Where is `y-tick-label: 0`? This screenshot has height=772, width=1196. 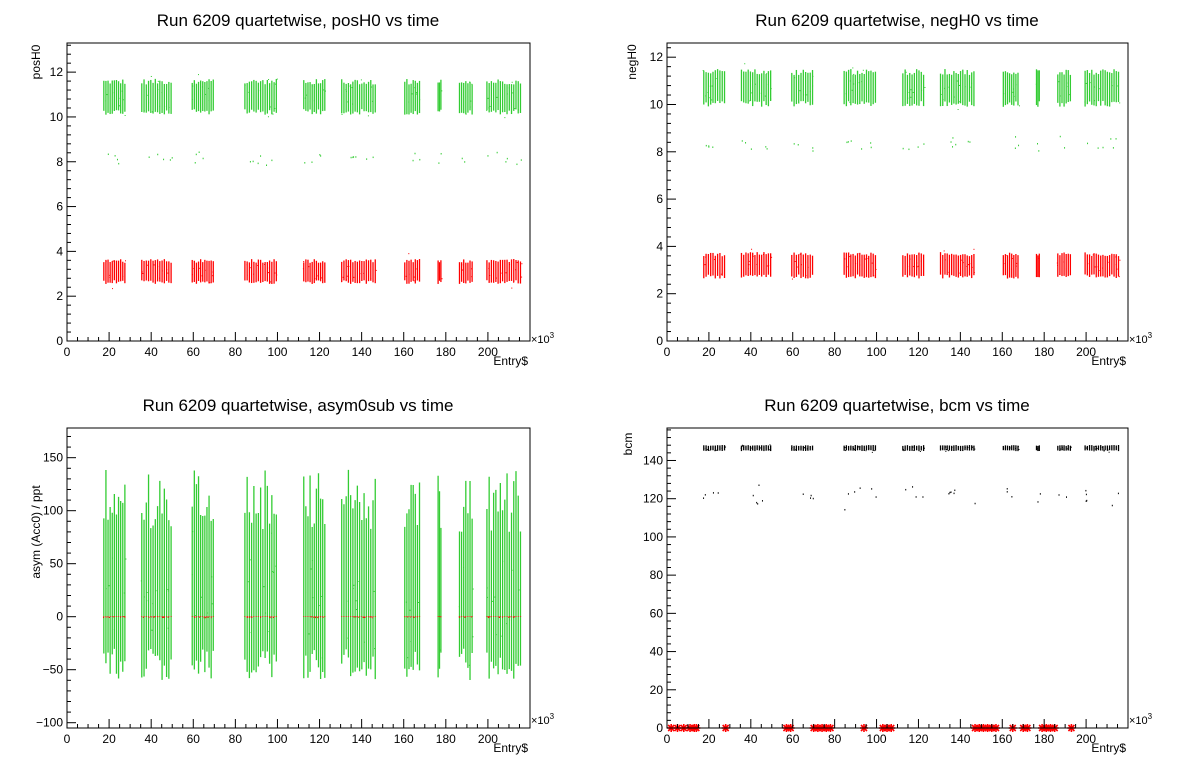
y-tick-label: 0 is located at coordinates (659, 728).